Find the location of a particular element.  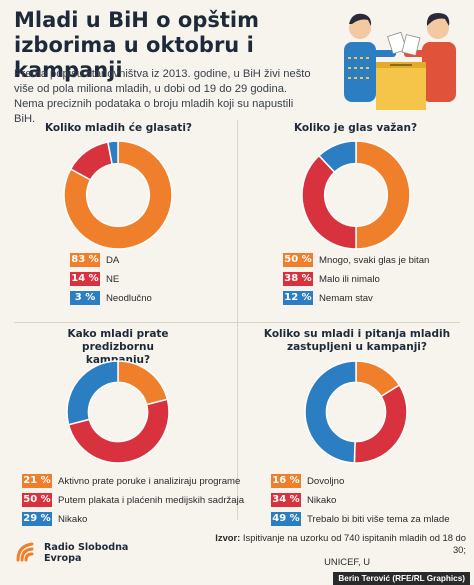

voting-illustration is located at coordinates (400, 61).